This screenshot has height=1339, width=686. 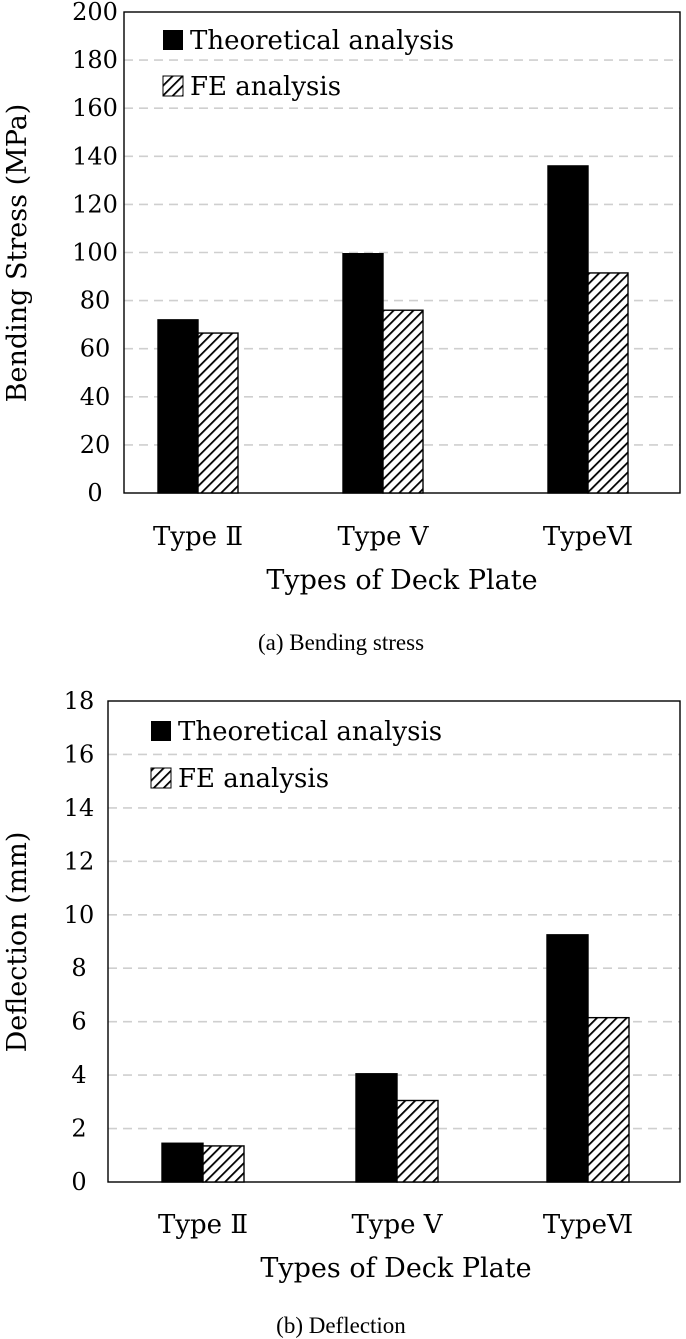 I want to click on y-tick-label: 200, so click(x=95, y=13).